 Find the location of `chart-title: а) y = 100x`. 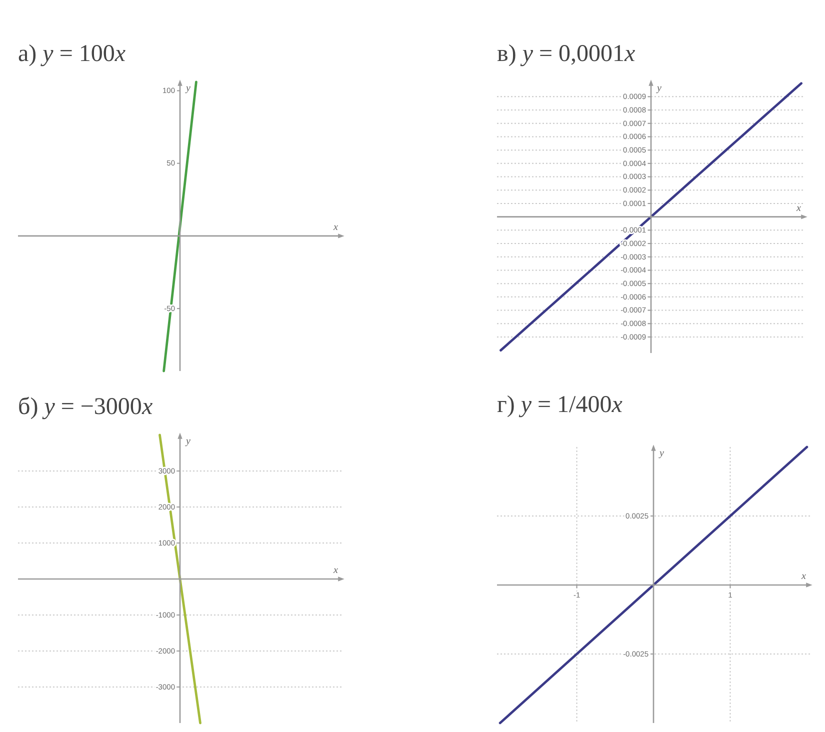

chart-title: а) y = 100x is located at coordinates (72, 54).